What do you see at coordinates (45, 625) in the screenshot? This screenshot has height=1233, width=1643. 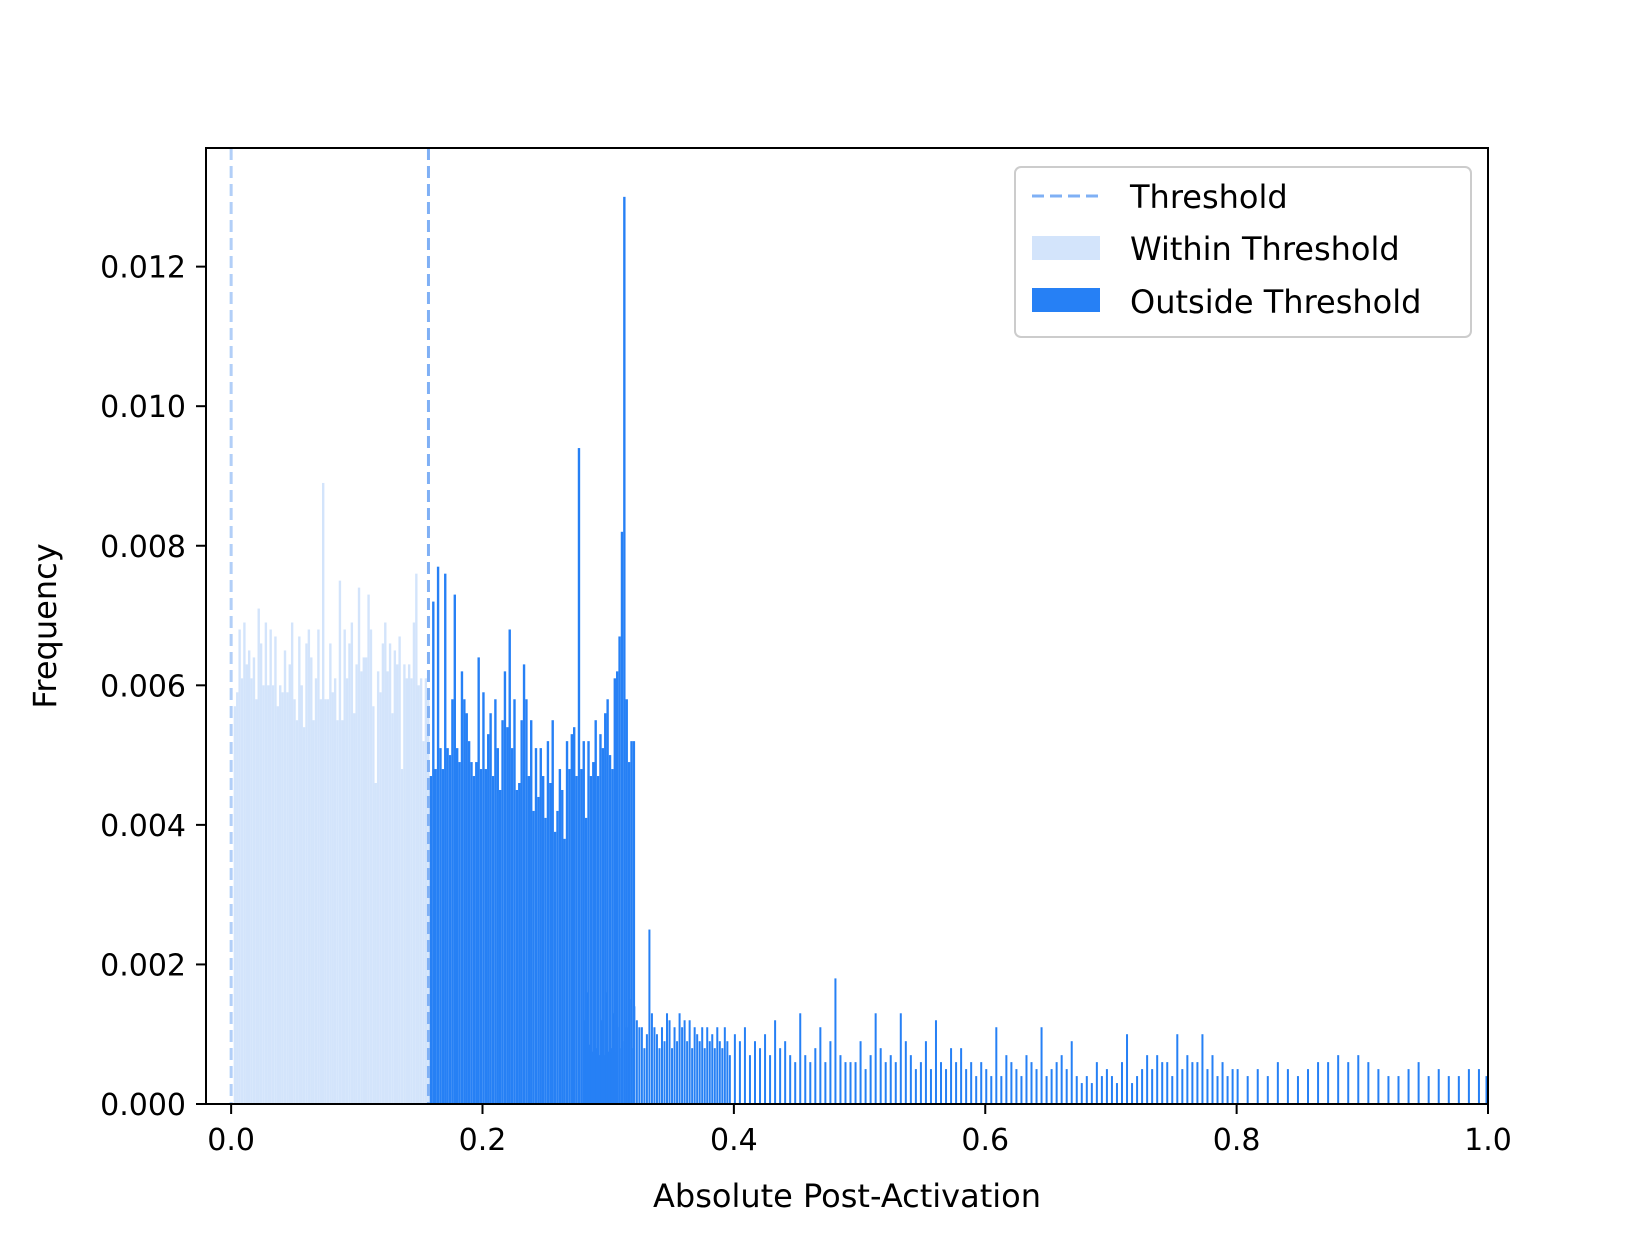 I see `y-axis-label: Frequency` at bounding box center [45, 625].